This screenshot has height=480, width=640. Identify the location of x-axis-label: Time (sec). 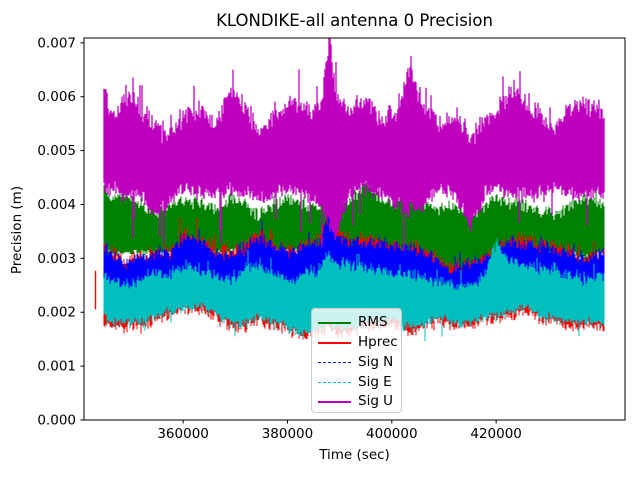
(354, 455).